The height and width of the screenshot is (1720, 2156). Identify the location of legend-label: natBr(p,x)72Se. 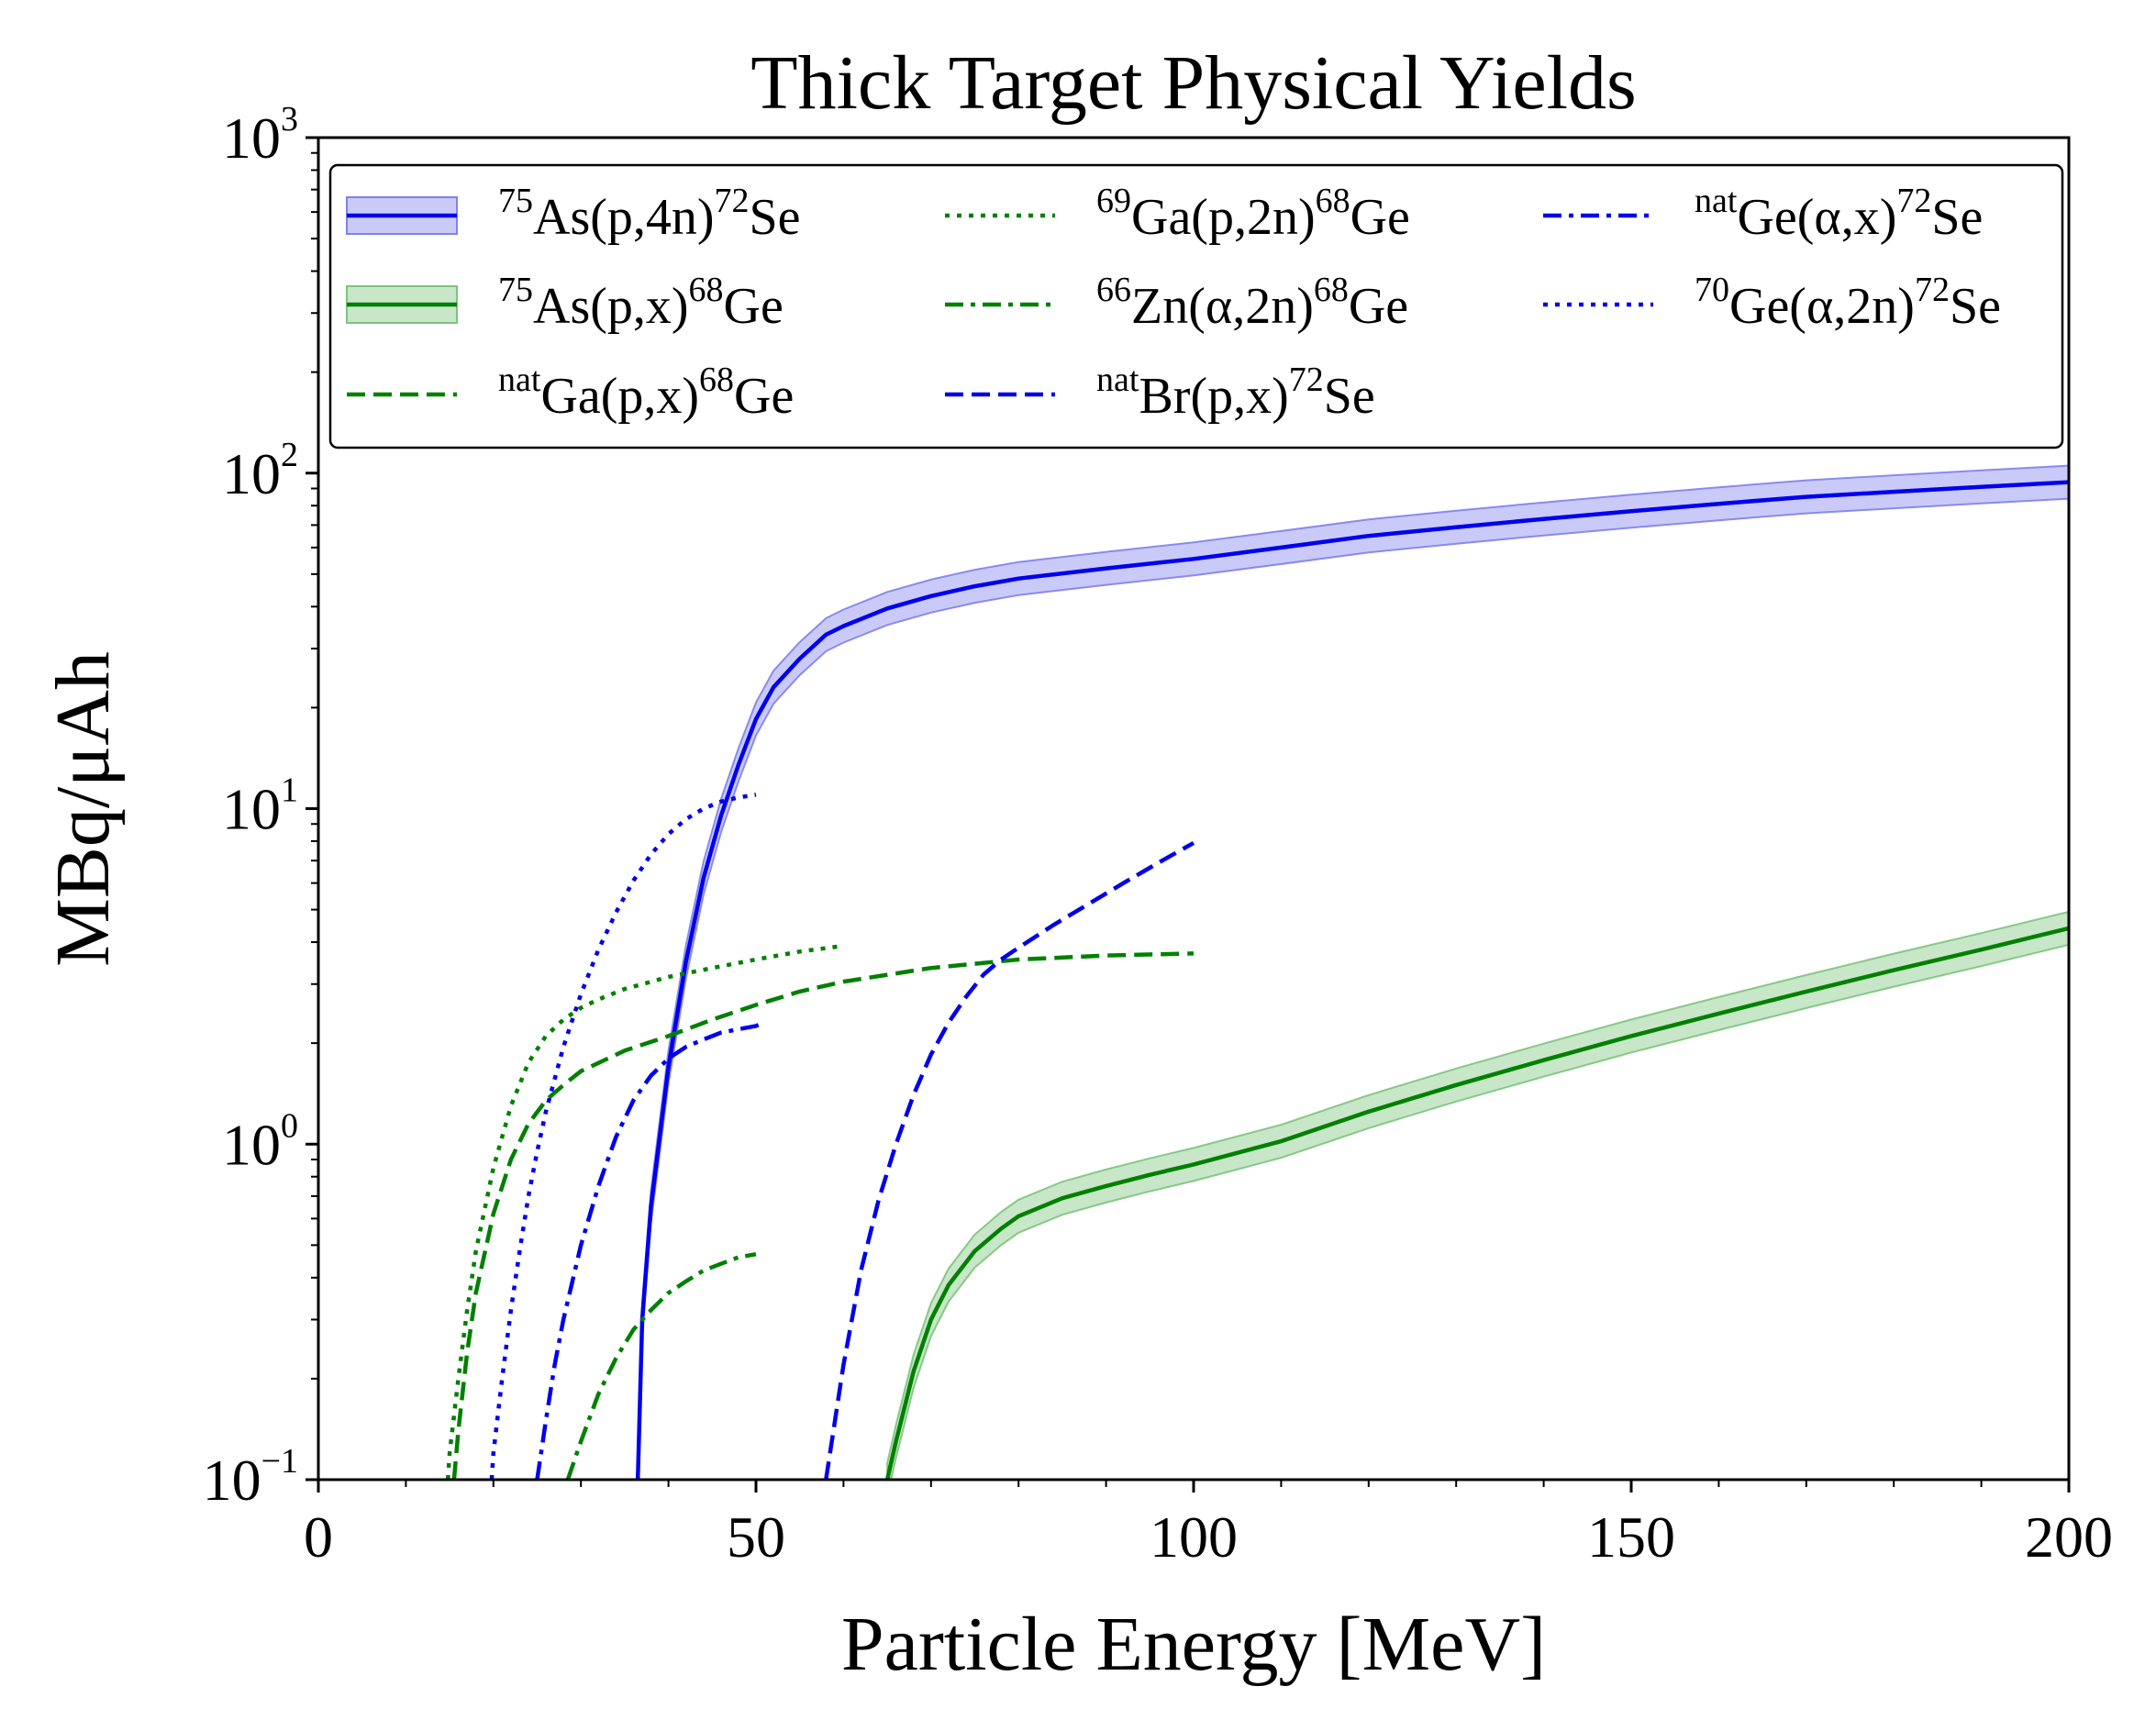
(1235, 393).